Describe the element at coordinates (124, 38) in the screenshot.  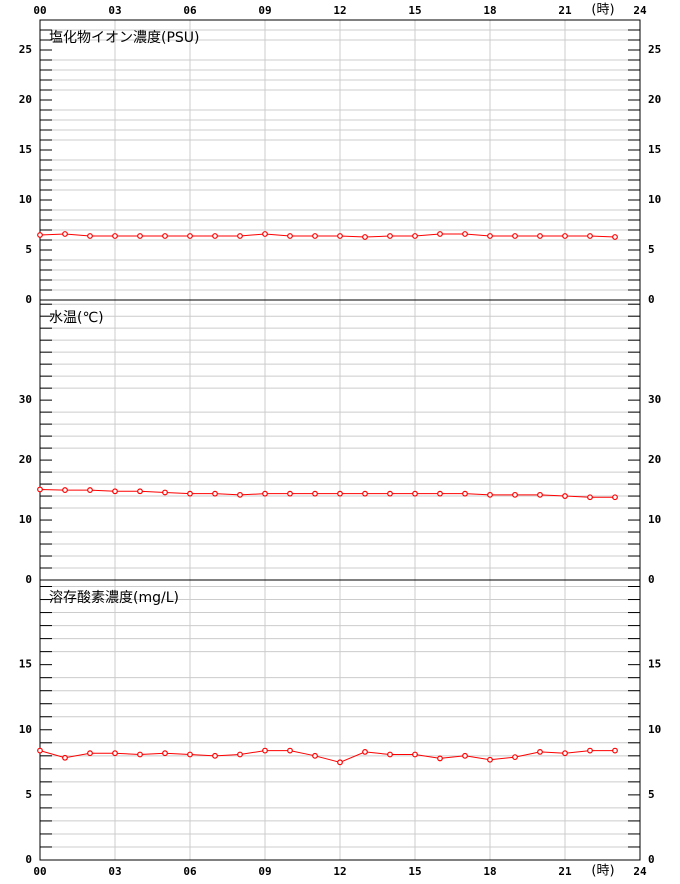
I see `panel-title: 塩化物イオン濃度(PSU)` at that location.